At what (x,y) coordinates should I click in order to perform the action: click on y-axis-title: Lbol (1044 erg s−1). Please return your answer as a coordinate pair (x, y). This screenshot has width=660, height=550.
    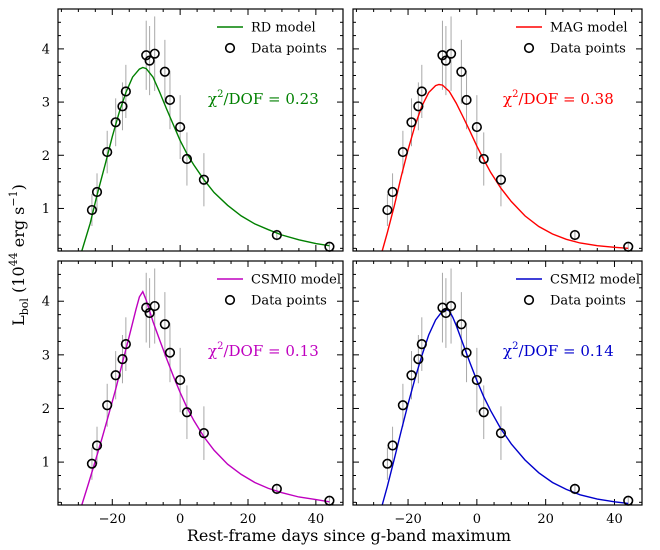
    Looking at the image, I should click on (19, 255).